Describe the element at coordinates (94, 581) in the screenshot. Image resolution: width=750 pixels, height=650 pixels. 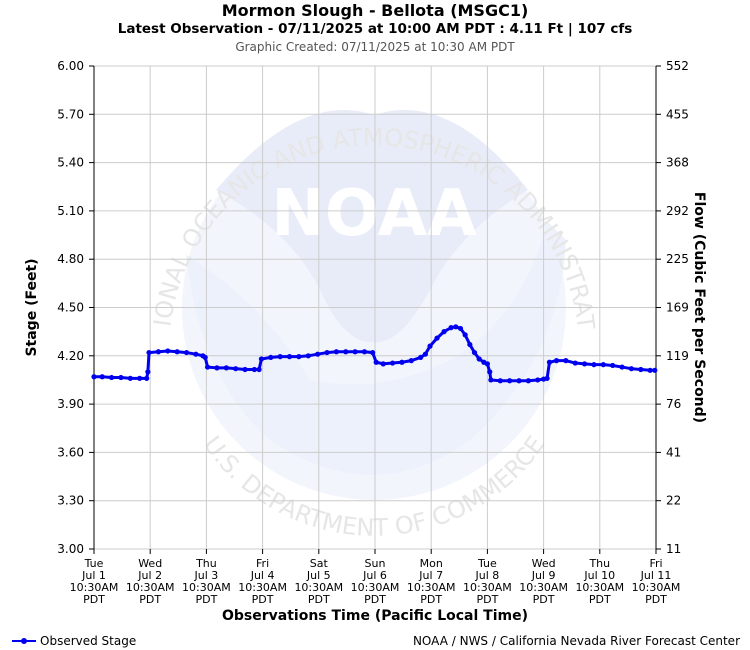
I see `x-tick-label: Tue Jul 1 10:30AM PDT` at that location.